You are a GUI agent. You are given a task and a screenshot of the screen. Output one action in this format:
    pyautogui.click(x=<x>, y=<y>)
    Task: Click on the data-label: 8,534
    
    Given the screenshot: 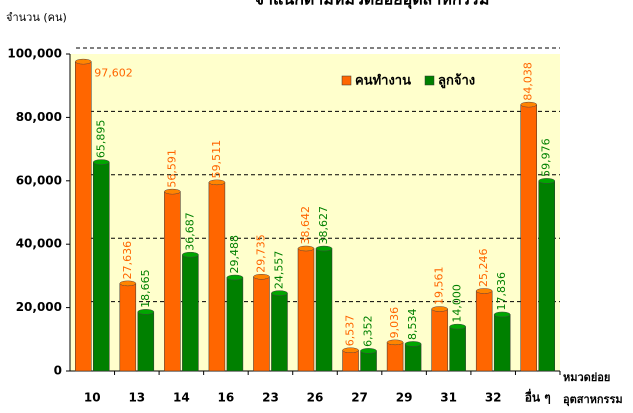 What is the action you would take?
    pyautogui.click(x=412, y=324)
    